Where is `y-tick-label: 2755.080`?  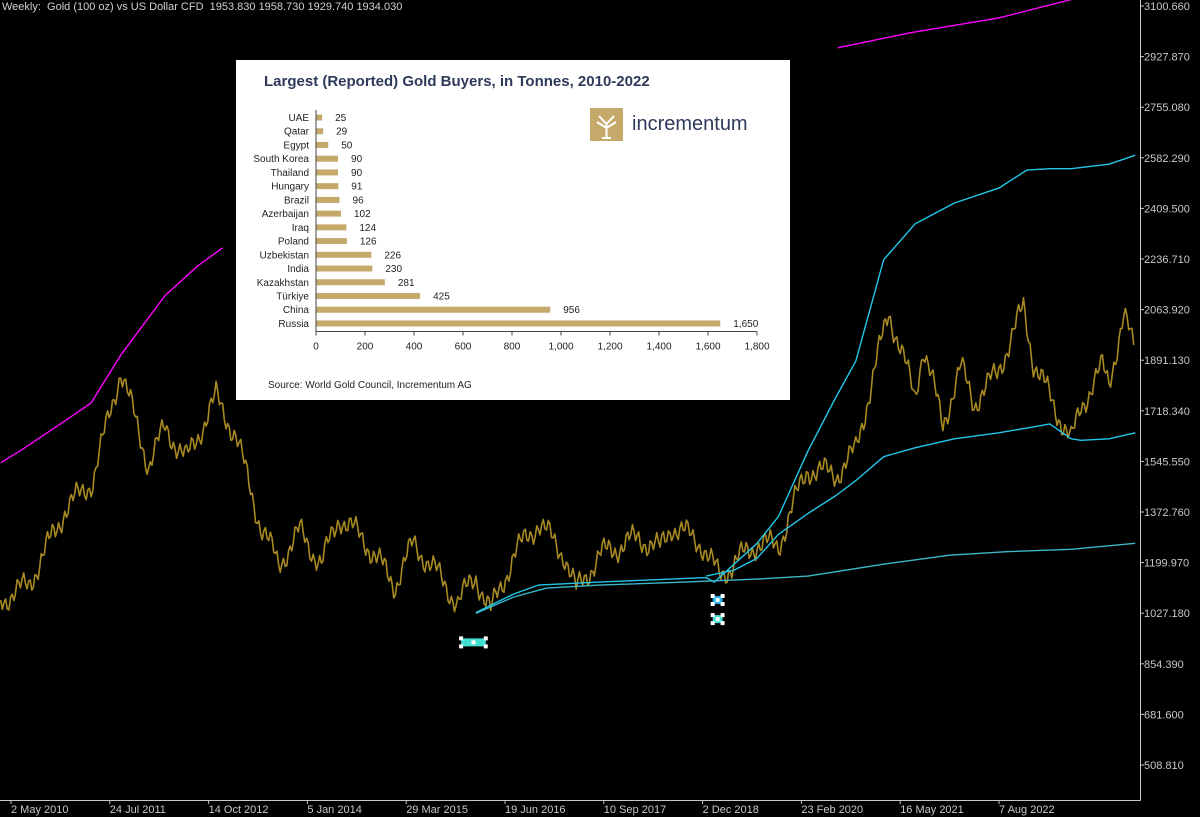 y-tick-label: 2755.080 is located at coordinates (1167, 108).